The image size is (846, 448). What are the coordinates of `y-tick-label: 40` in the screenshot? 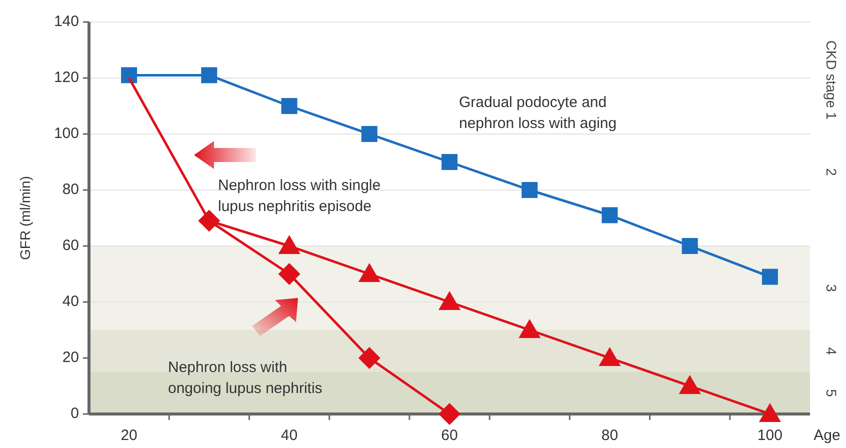 It's located at (70, 301).